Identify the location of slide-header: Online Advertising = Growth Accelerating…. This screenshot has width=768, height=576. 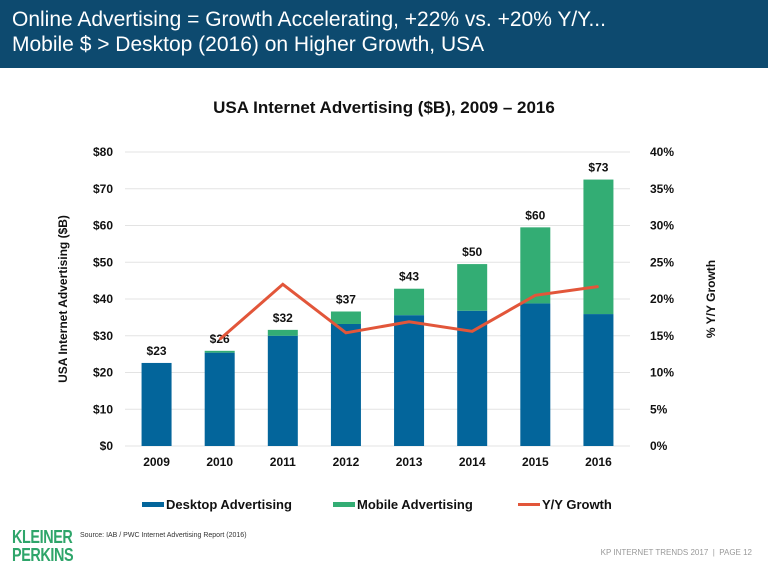
(384, 34).